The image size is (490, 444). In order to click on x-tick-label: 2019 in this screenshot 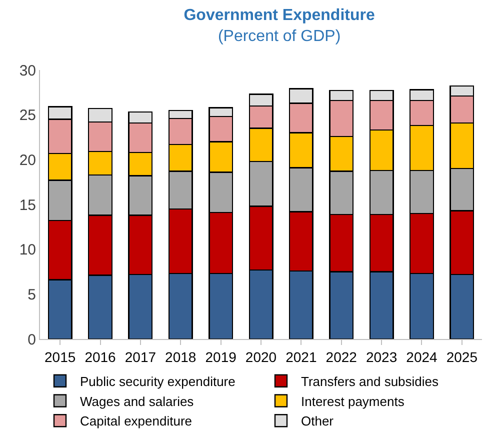, I will do `click(221, 356)`.